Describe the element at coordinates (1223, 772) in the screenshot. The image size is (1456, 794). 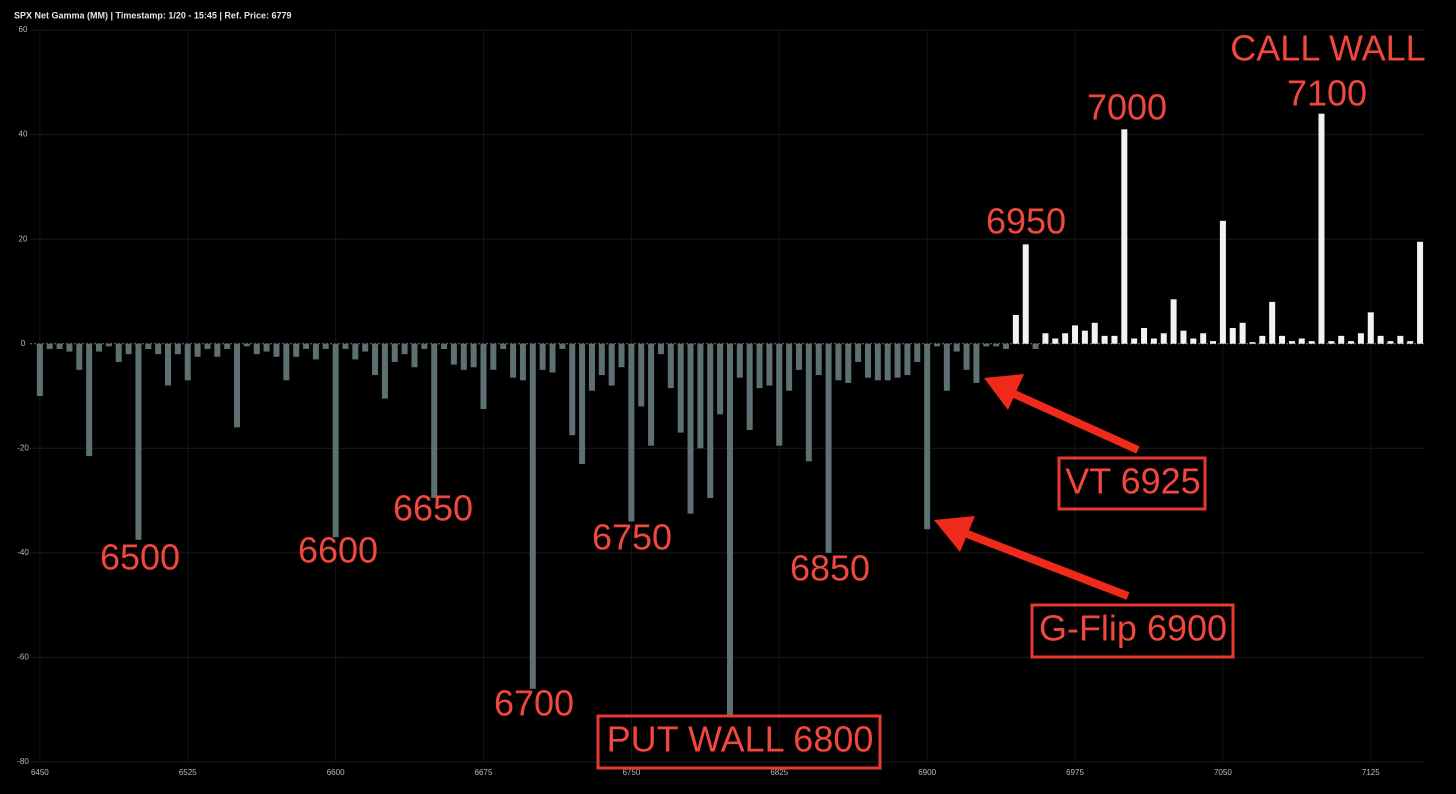
I see `x-tick-label: 7050` at that location.